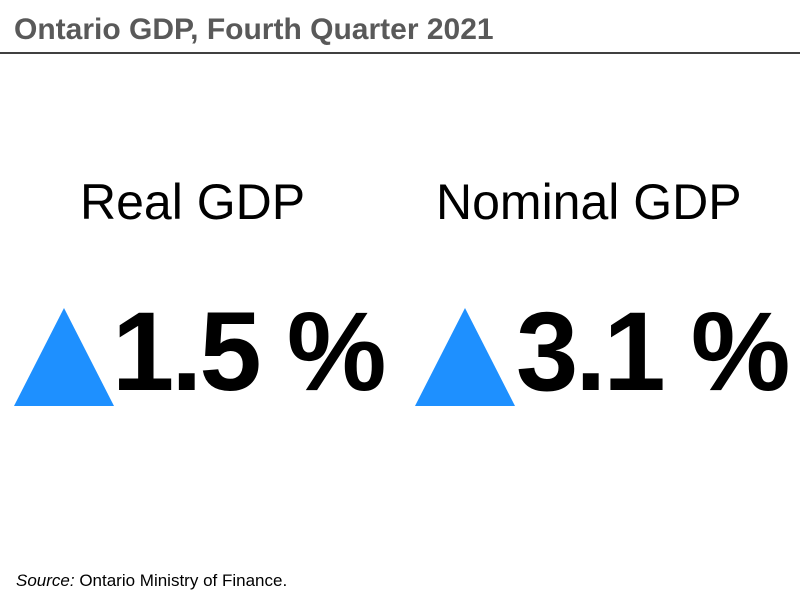  Describe the element at coordinates (589, 202) in the screenshot. I see `nominal-gdp-label: Nominal GDP` at that location.